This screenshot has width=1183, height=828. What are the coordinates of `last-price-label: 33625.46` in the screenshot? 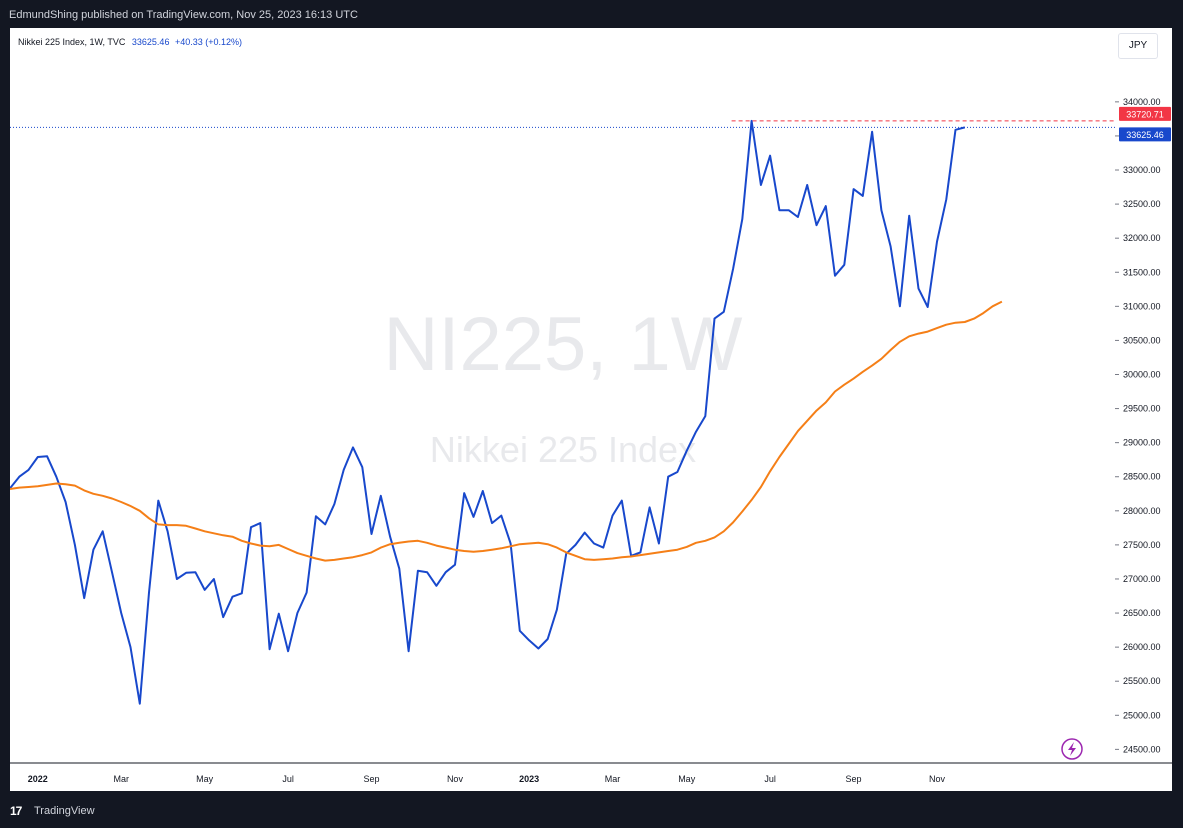 It's located at (1145, 135).